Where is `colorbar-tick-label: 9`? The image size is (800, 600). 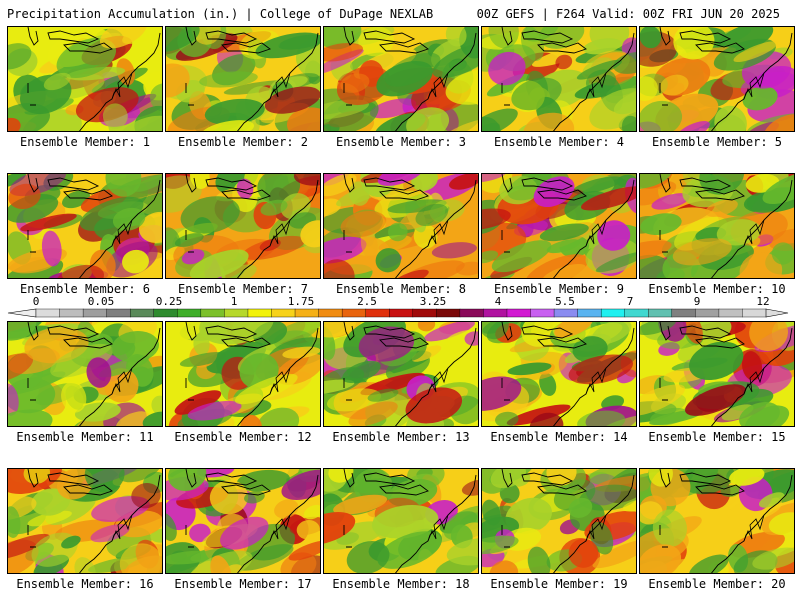 colorbar-tick-label: 9 is located at coordinates (697, 301).